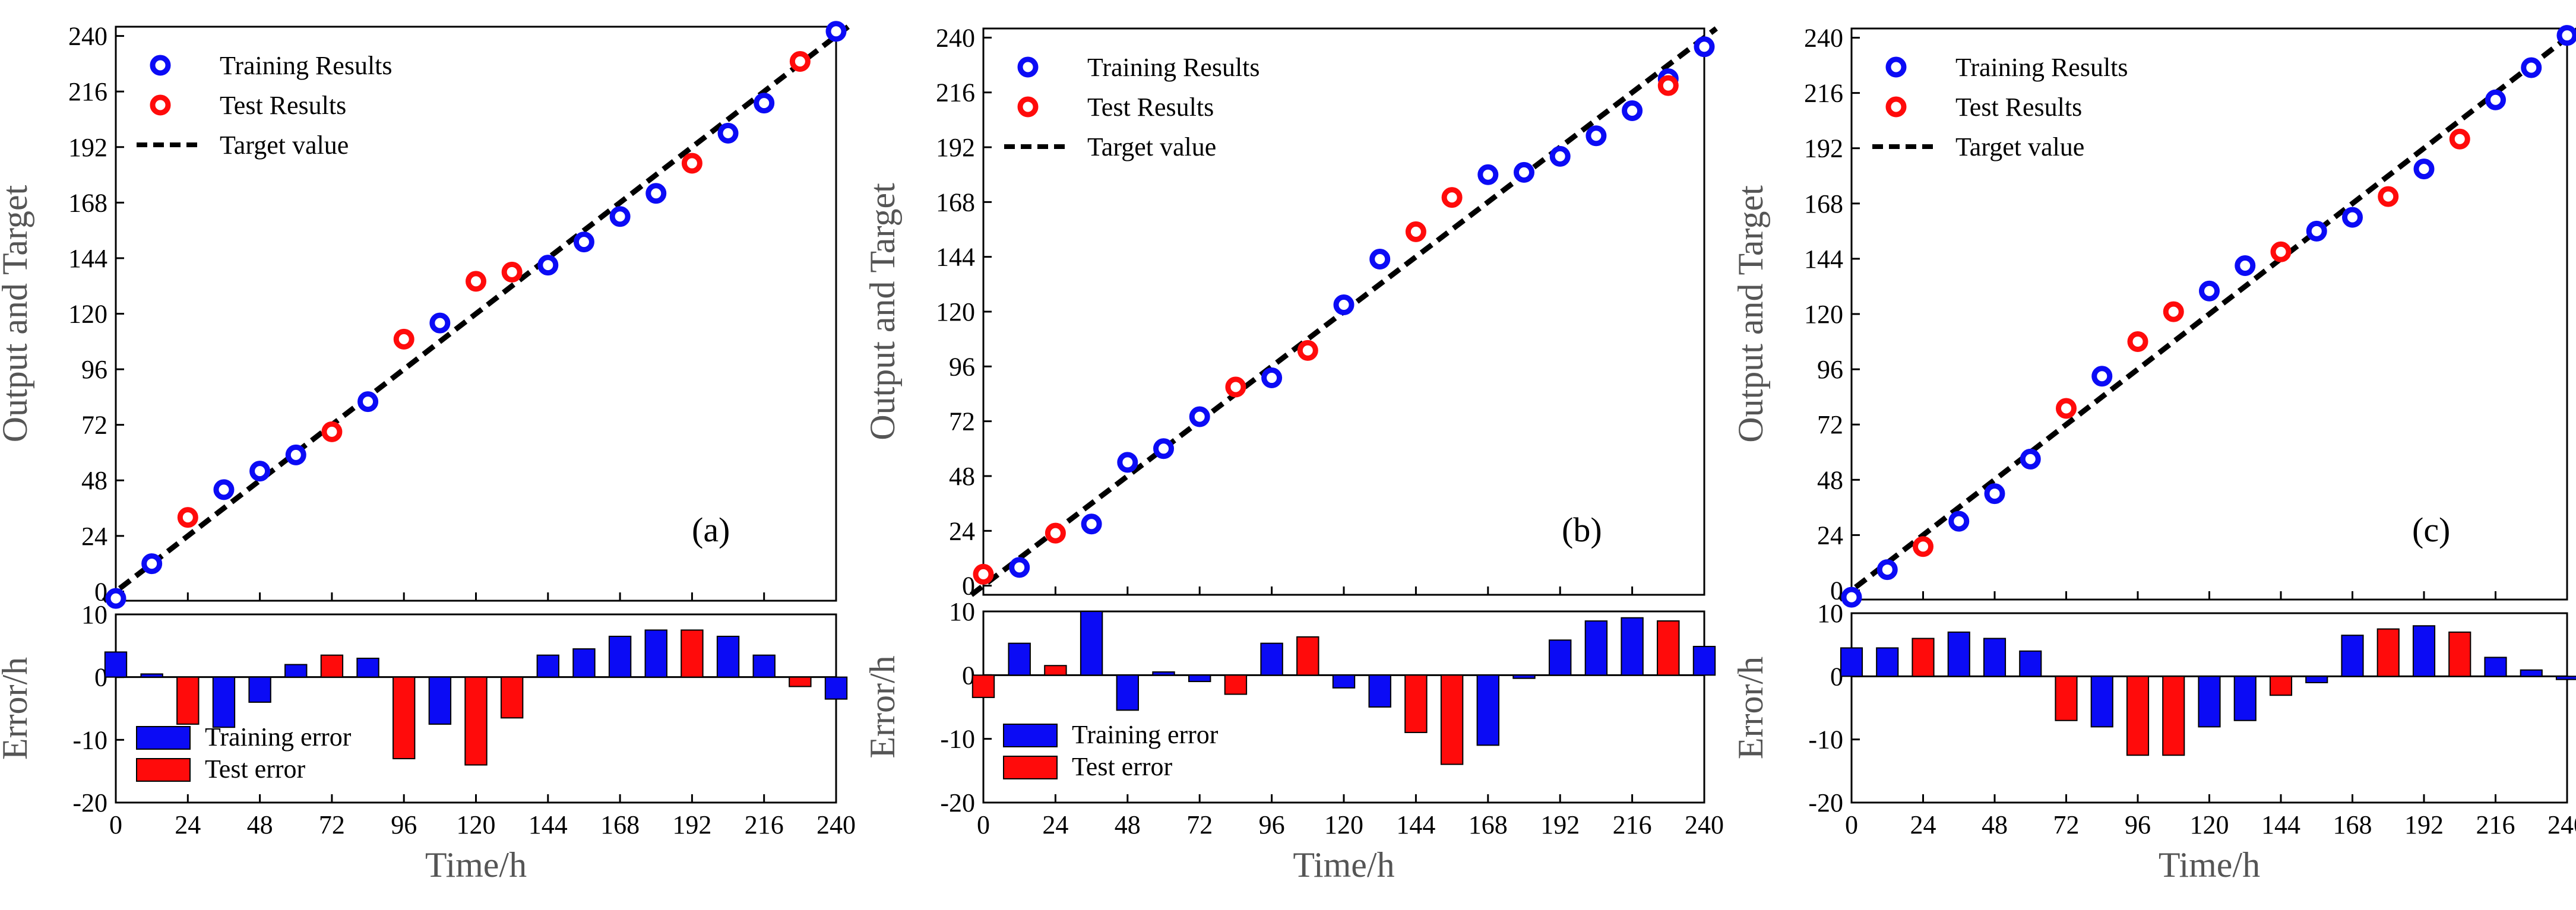 This screenshot has width=2576, height=910. What do you see at coordinates (306, 65) in the screenshot?
I see `legend-training-label: Training Results` at bounding box center [306, 65].